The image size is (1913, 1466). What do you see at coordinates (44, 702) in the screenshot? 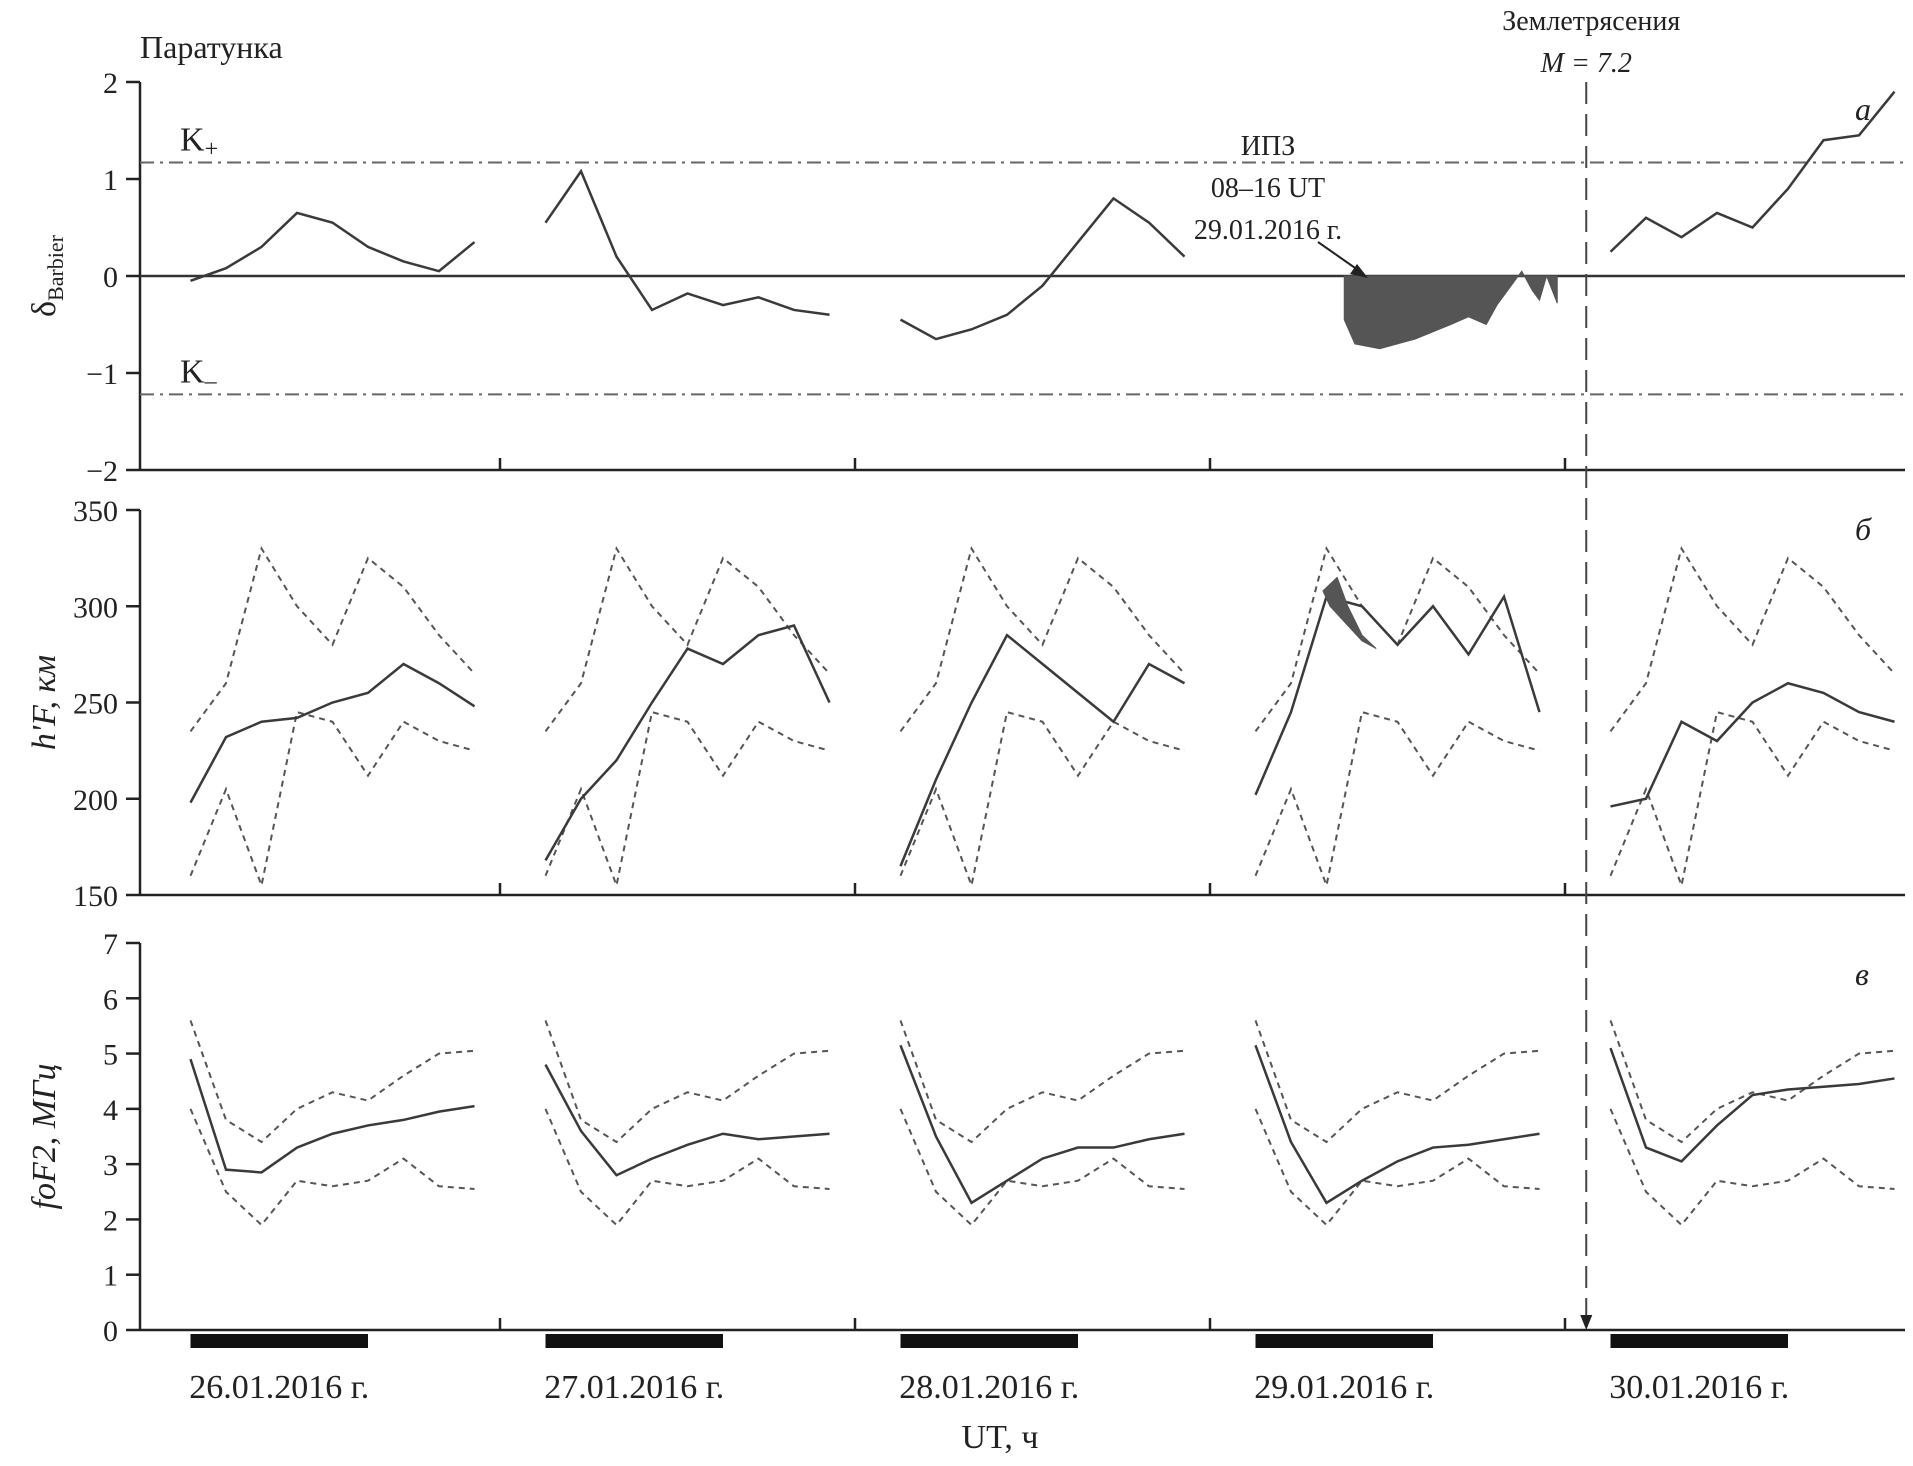
I see `y-axis-label: h'F, км` at bounding box center [44, 702].